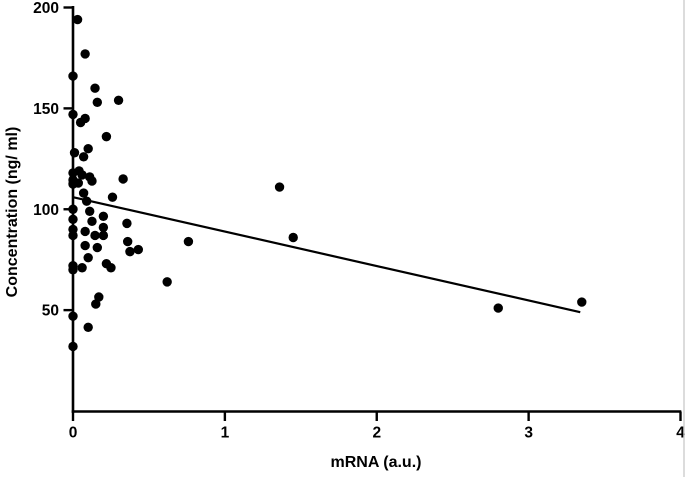 This screenshot has height=477, width=685. What do you see at coordinates (73, 433) in the screenshot?
I see `x-tick-label: 0` at bounding box center [73, 433].